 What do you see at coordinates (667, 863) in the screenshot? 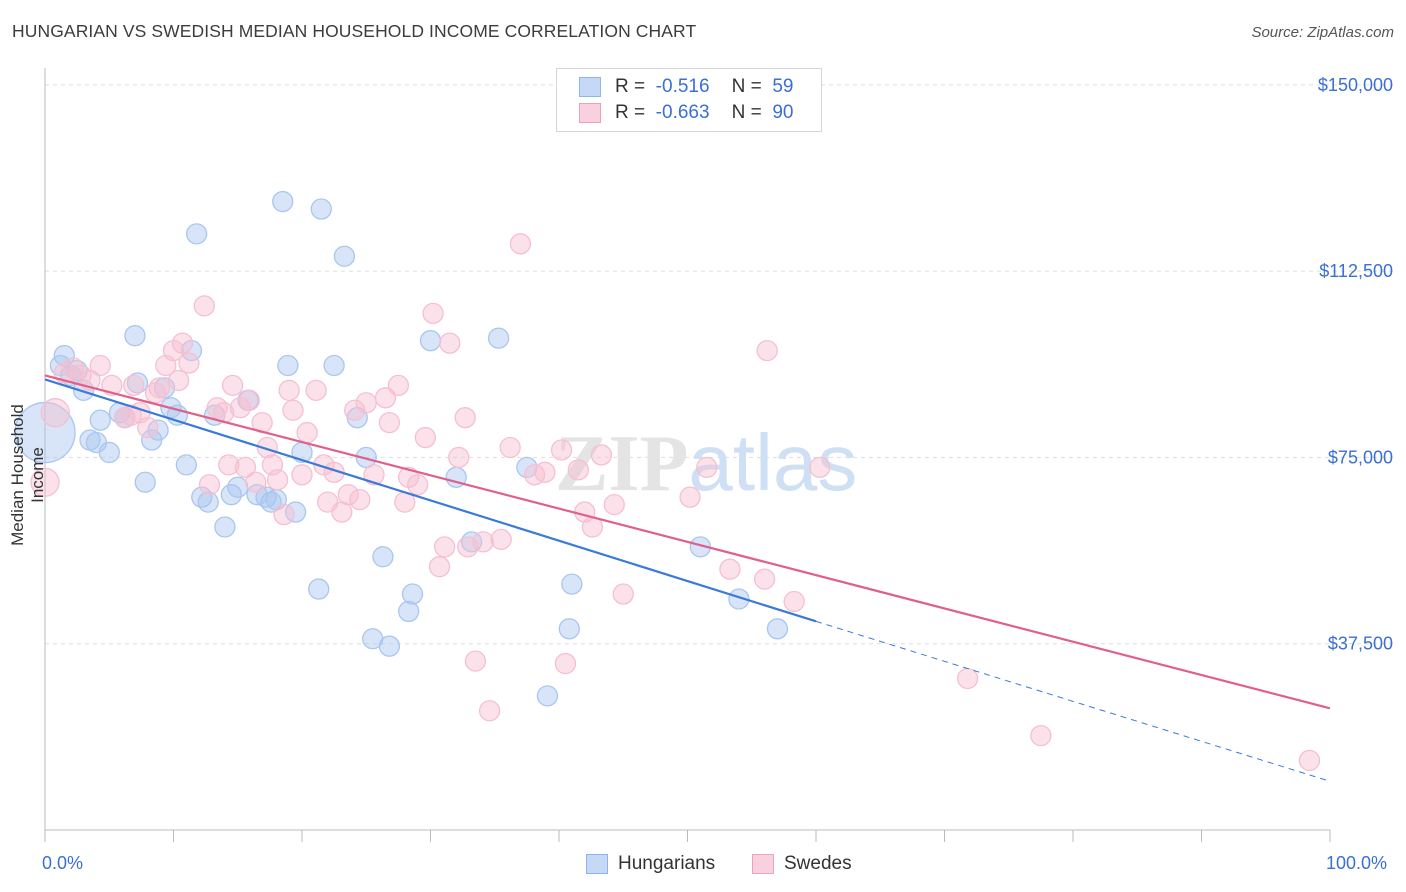
I see `legend-label-hungarians: Hungarians` at bounding box center [667, 863].